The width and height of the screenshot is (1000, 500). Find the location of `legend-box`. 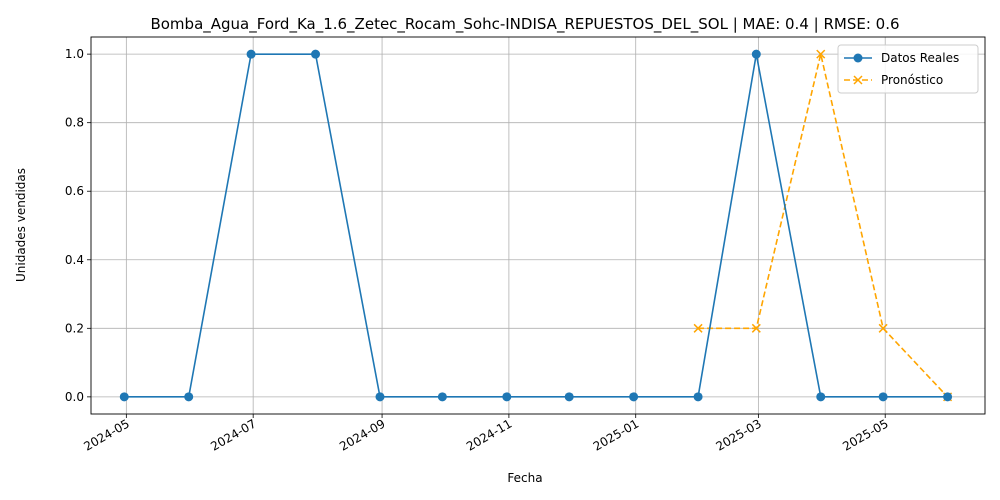

legend-box is located at coordinates (908, 69).